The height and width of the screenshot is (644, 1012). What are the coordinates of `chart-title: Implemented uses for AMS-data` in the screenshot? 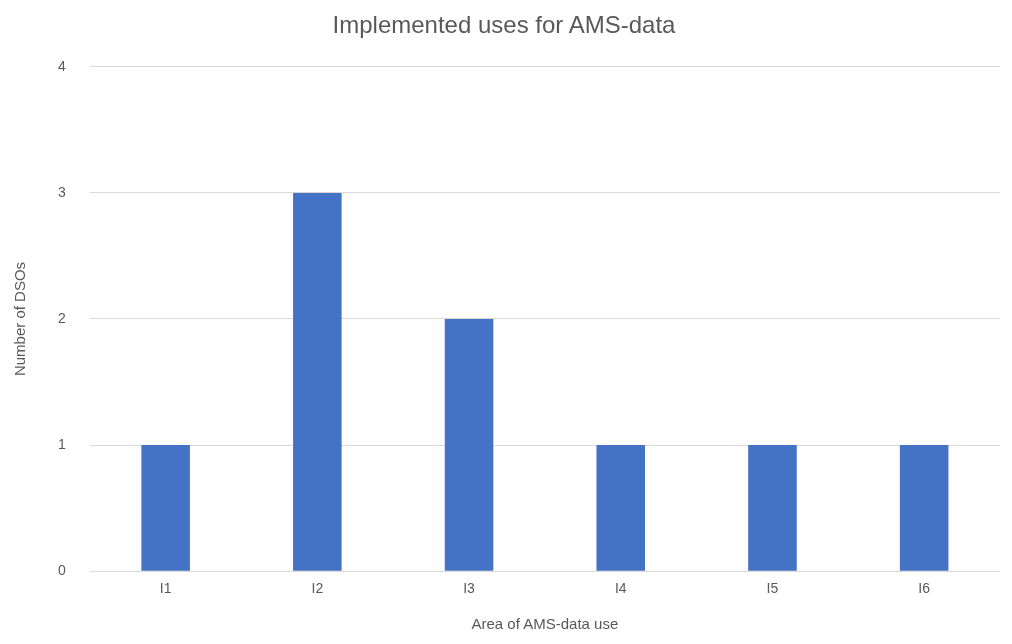 It's located at (504, 25).